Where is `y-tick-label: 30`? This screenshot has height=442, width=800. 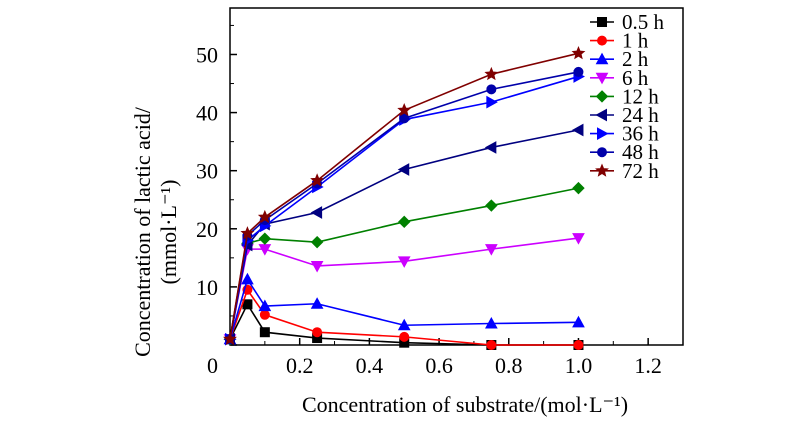 y-tick-label: 30 is located at coordinates (207, 171).